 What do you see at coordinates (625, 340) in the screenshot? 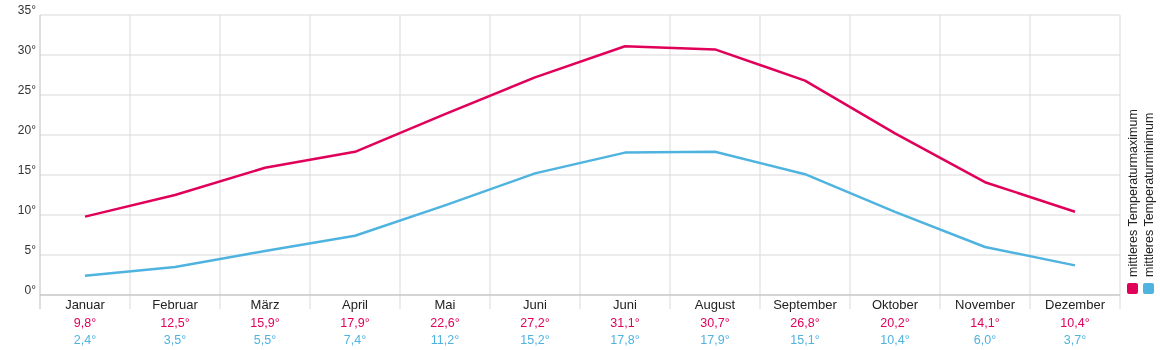
I see `data-label: 17,8°` at bounding box center [625, 340].